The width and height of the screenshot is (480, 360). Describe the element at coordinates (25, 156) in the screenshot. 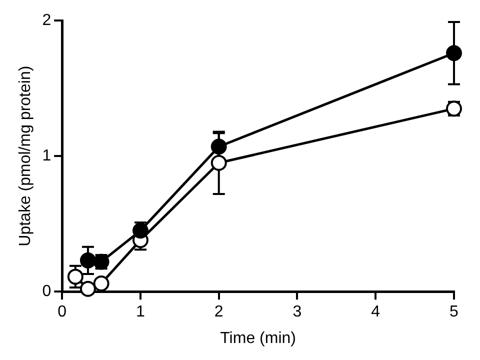

I see `y-axis-title: Uptake (pmol/mg protein)` at that location.